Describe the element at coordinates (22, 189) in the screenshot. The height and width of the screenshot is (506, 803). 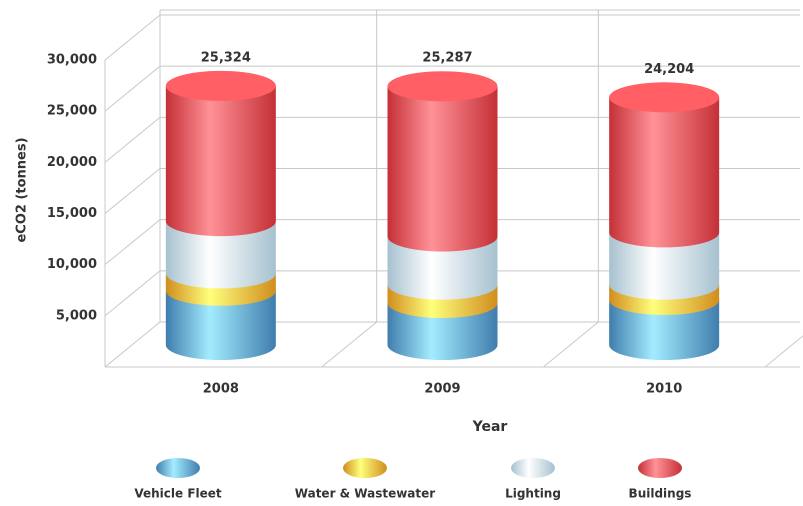
I see `y-axis-title: eCO2 (tonnes)` at that location.